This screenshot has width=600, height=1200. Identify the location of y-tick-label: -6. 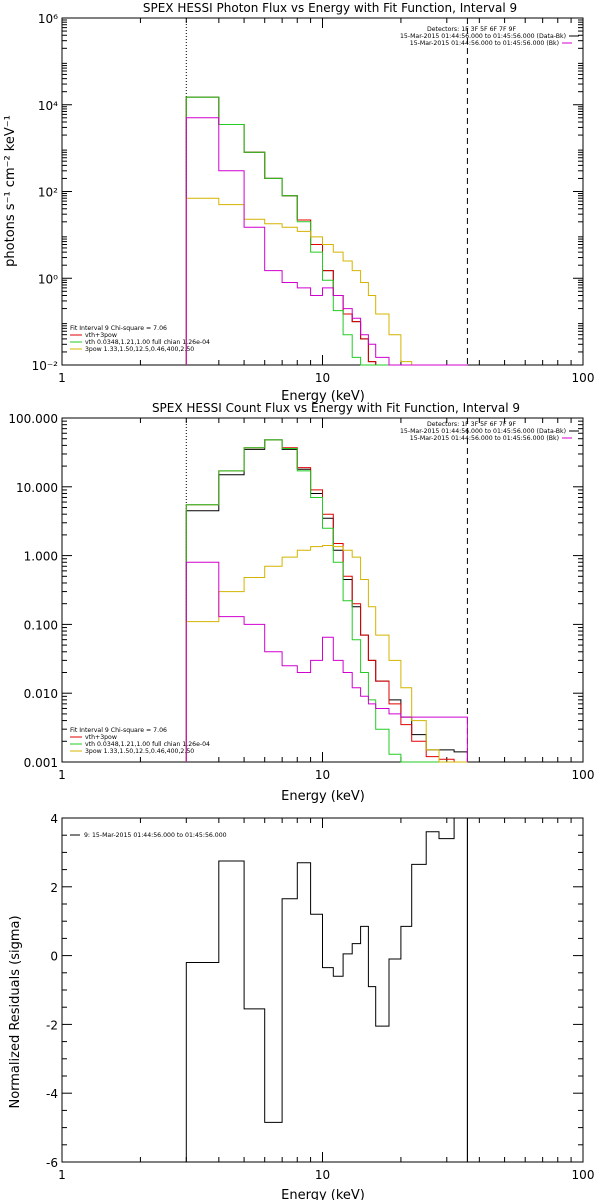
(52, 1163).